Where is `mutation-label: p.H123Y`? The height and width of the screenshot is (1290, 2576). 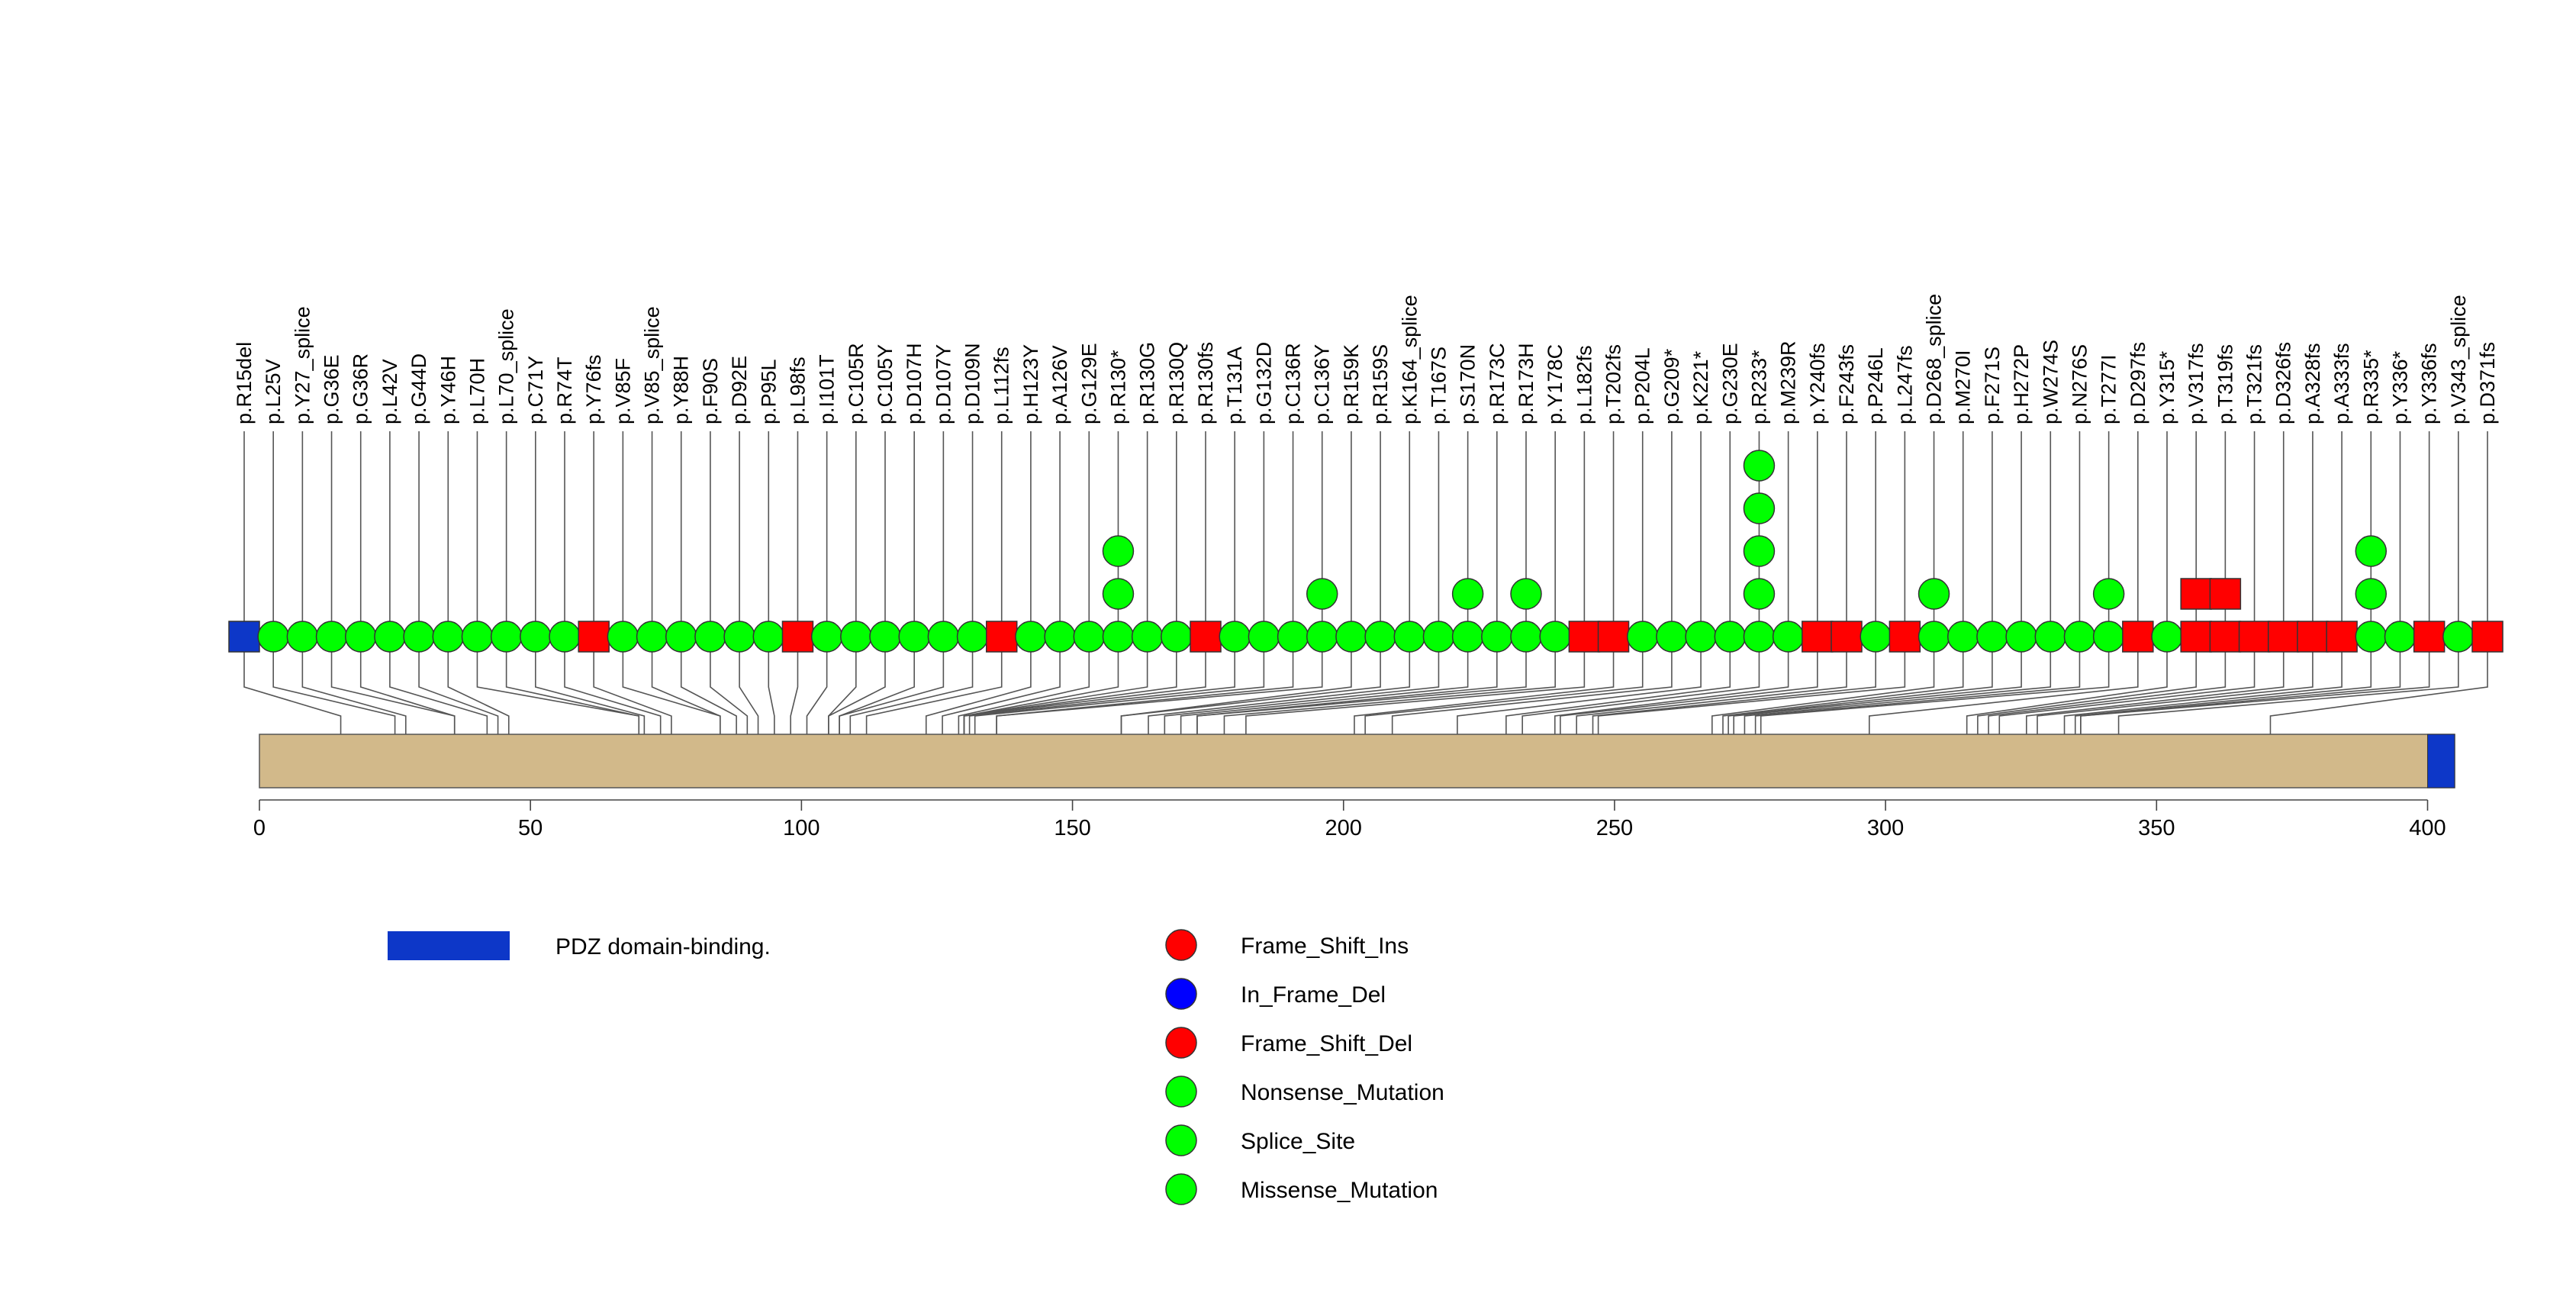
mutation-label: p.H123Y is located at coordinates (1030, 384).